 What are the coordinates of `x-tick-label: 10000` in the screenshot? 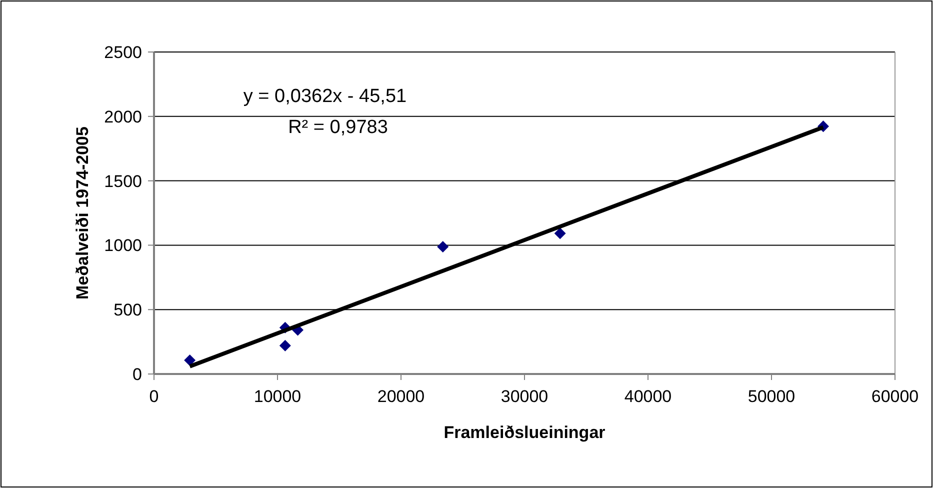 It's located at (278, 396).